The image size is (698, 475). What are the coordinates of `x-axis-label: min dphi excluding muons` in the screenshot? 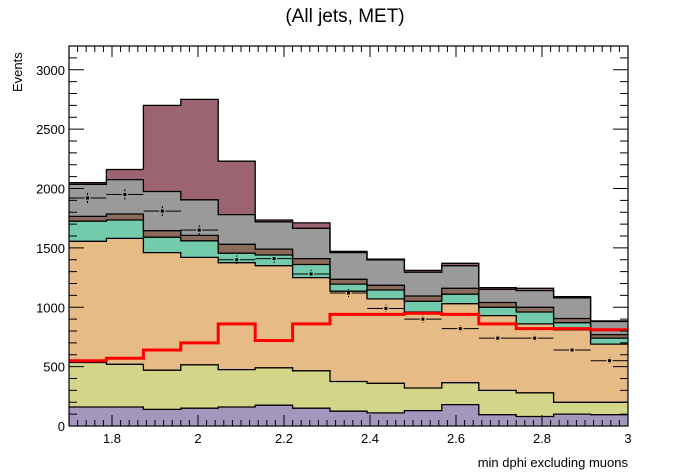 It's located at (553, 462).